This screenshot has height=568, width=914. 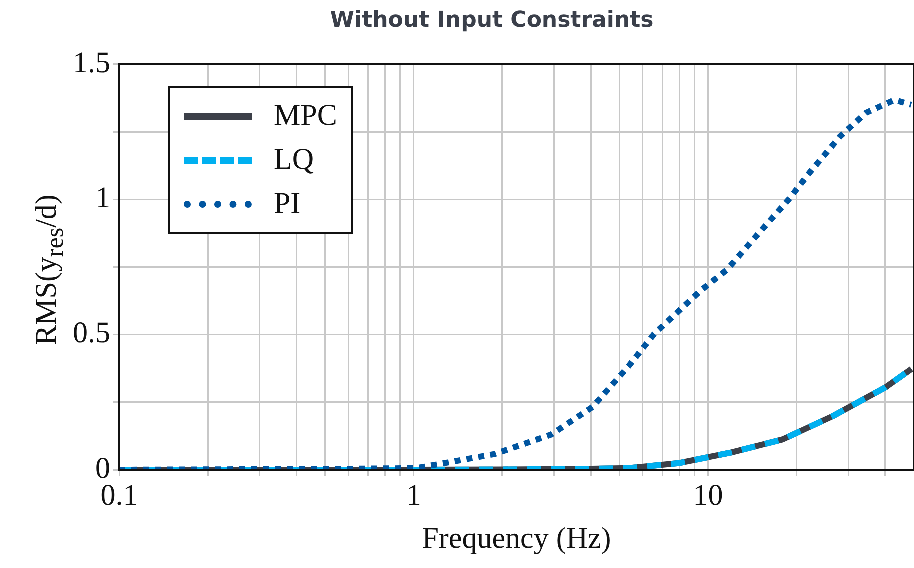 I want to click on legend-label: LQ, so click(x=294, y=160).